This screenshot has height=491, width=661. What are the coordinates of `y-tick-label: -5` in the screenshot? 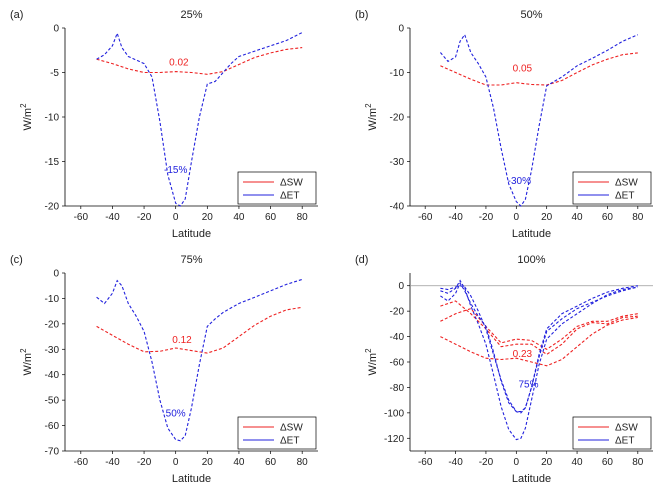 It's located at (54, 73).